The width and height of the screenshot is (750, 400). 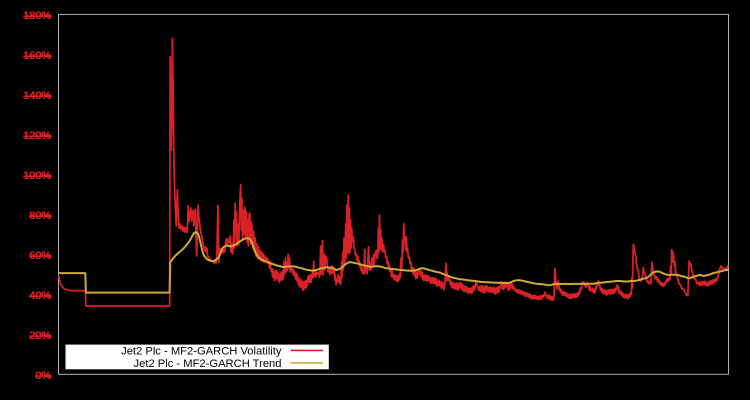 What do you see at coordinates (37, 56) in the screenshot?
I see `svg-text: 160%` at bounding box center [37, 56].